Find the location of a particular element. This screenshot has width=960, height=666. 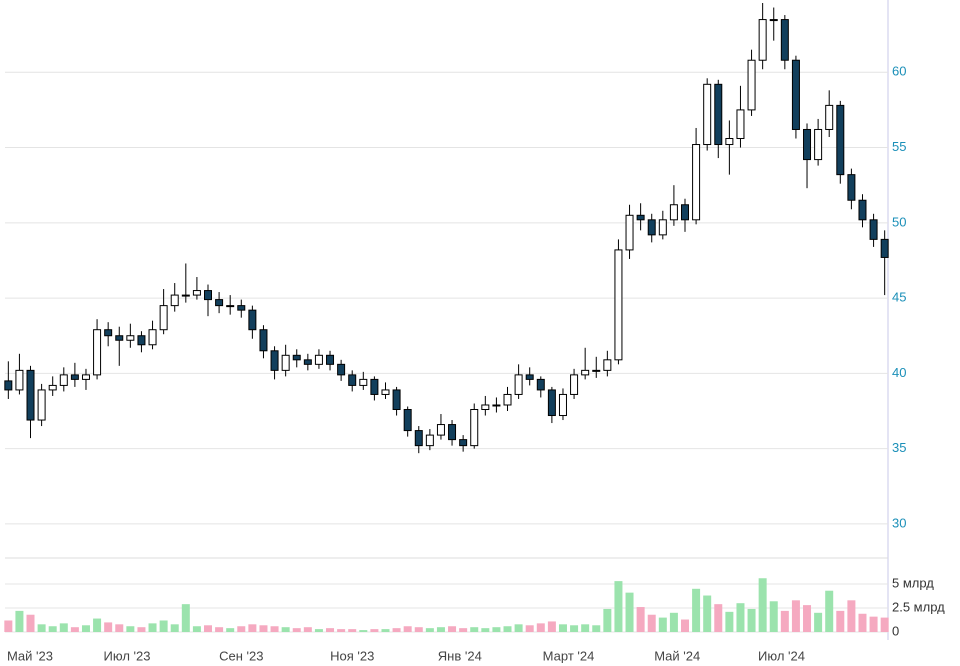

y-tick-label: 45 is located at coordinates (899, 297).